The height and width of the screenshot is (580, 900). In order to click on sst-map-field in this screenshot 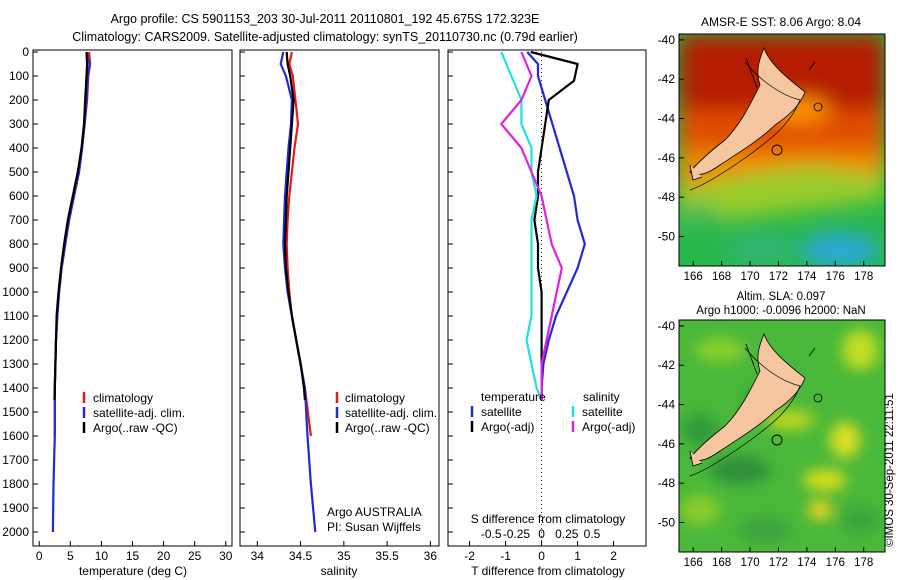, I will do `click(782, 150)`.